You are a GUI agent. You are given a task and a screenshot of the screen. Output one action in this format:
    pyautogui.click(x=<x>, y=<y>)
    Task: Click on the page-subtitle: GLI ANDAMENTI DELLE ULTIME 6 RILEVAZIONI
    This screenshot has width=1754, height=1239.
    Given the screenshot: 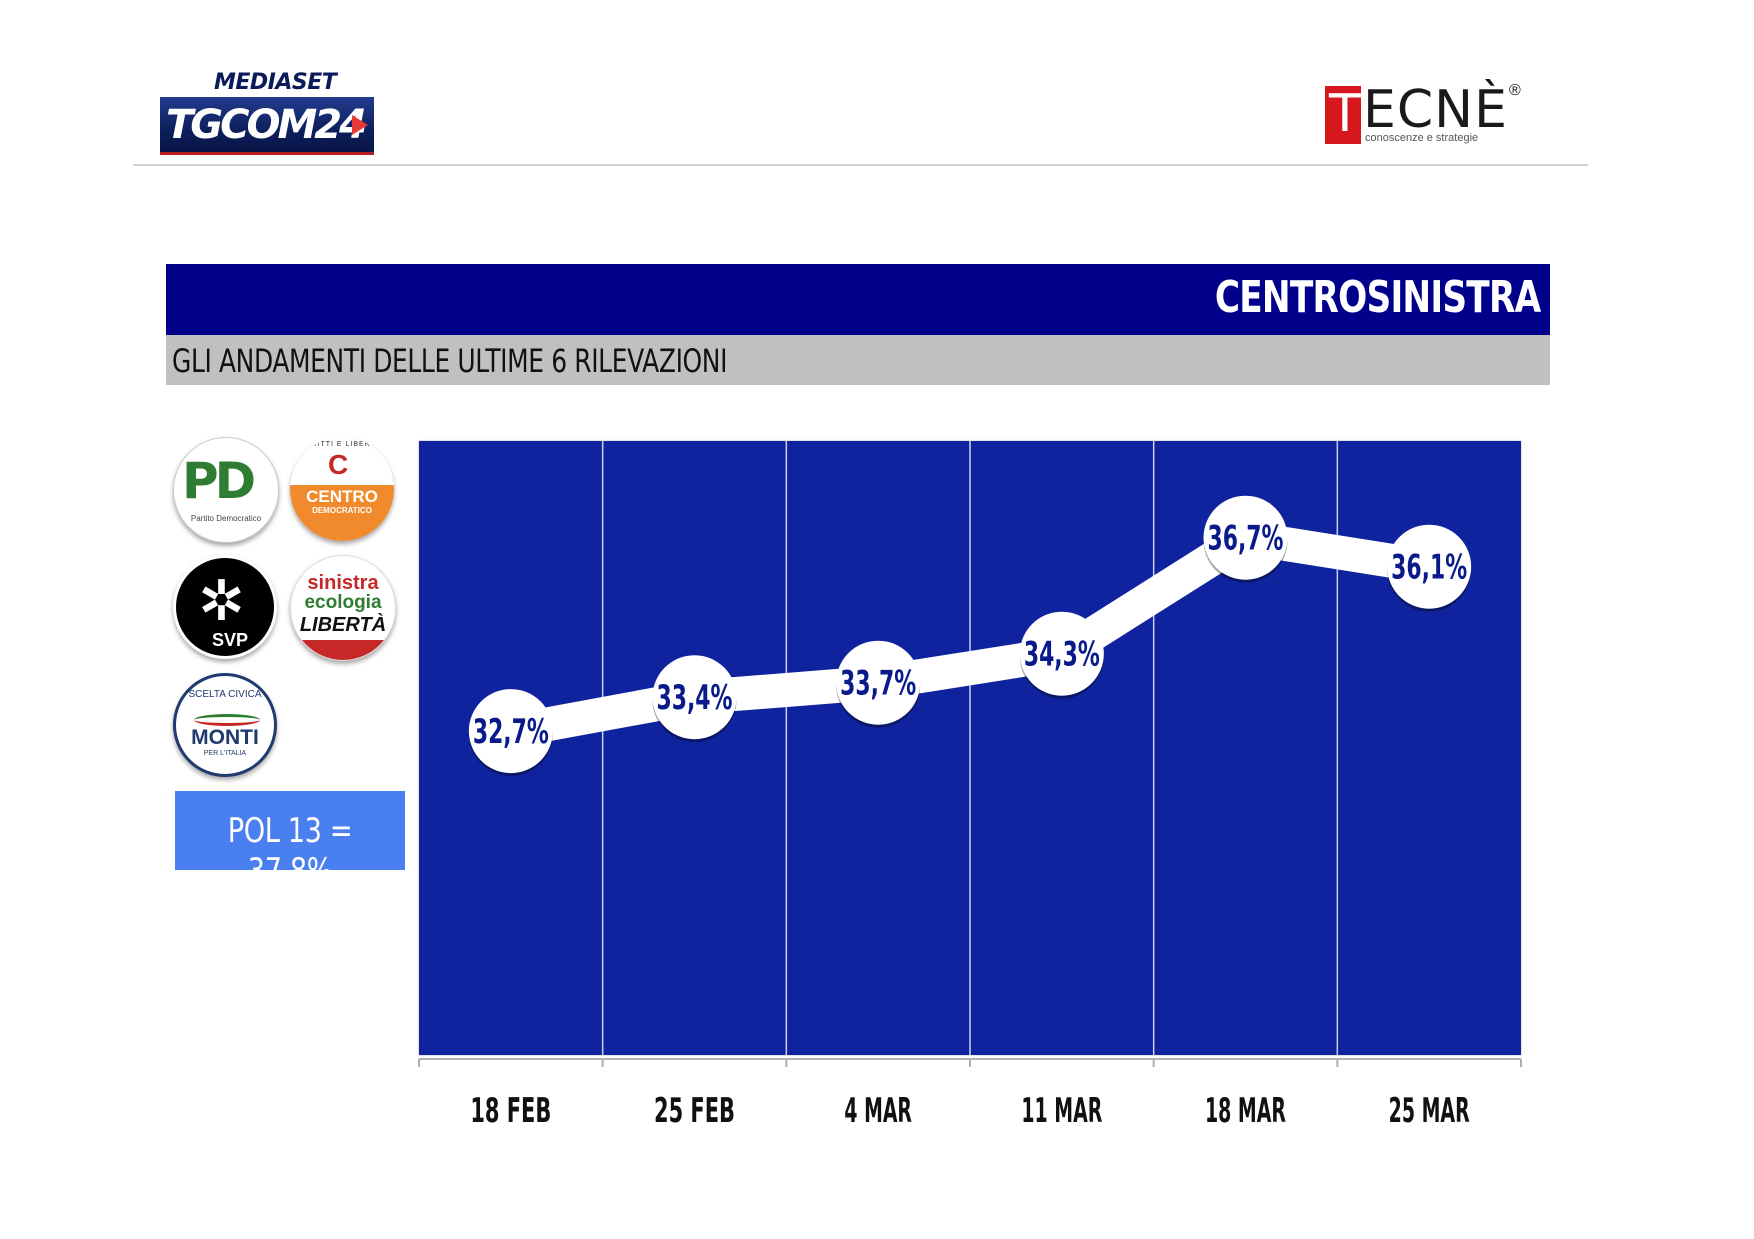 What is the action you would take?
    pyautogui.click(x=450, y=361)
    